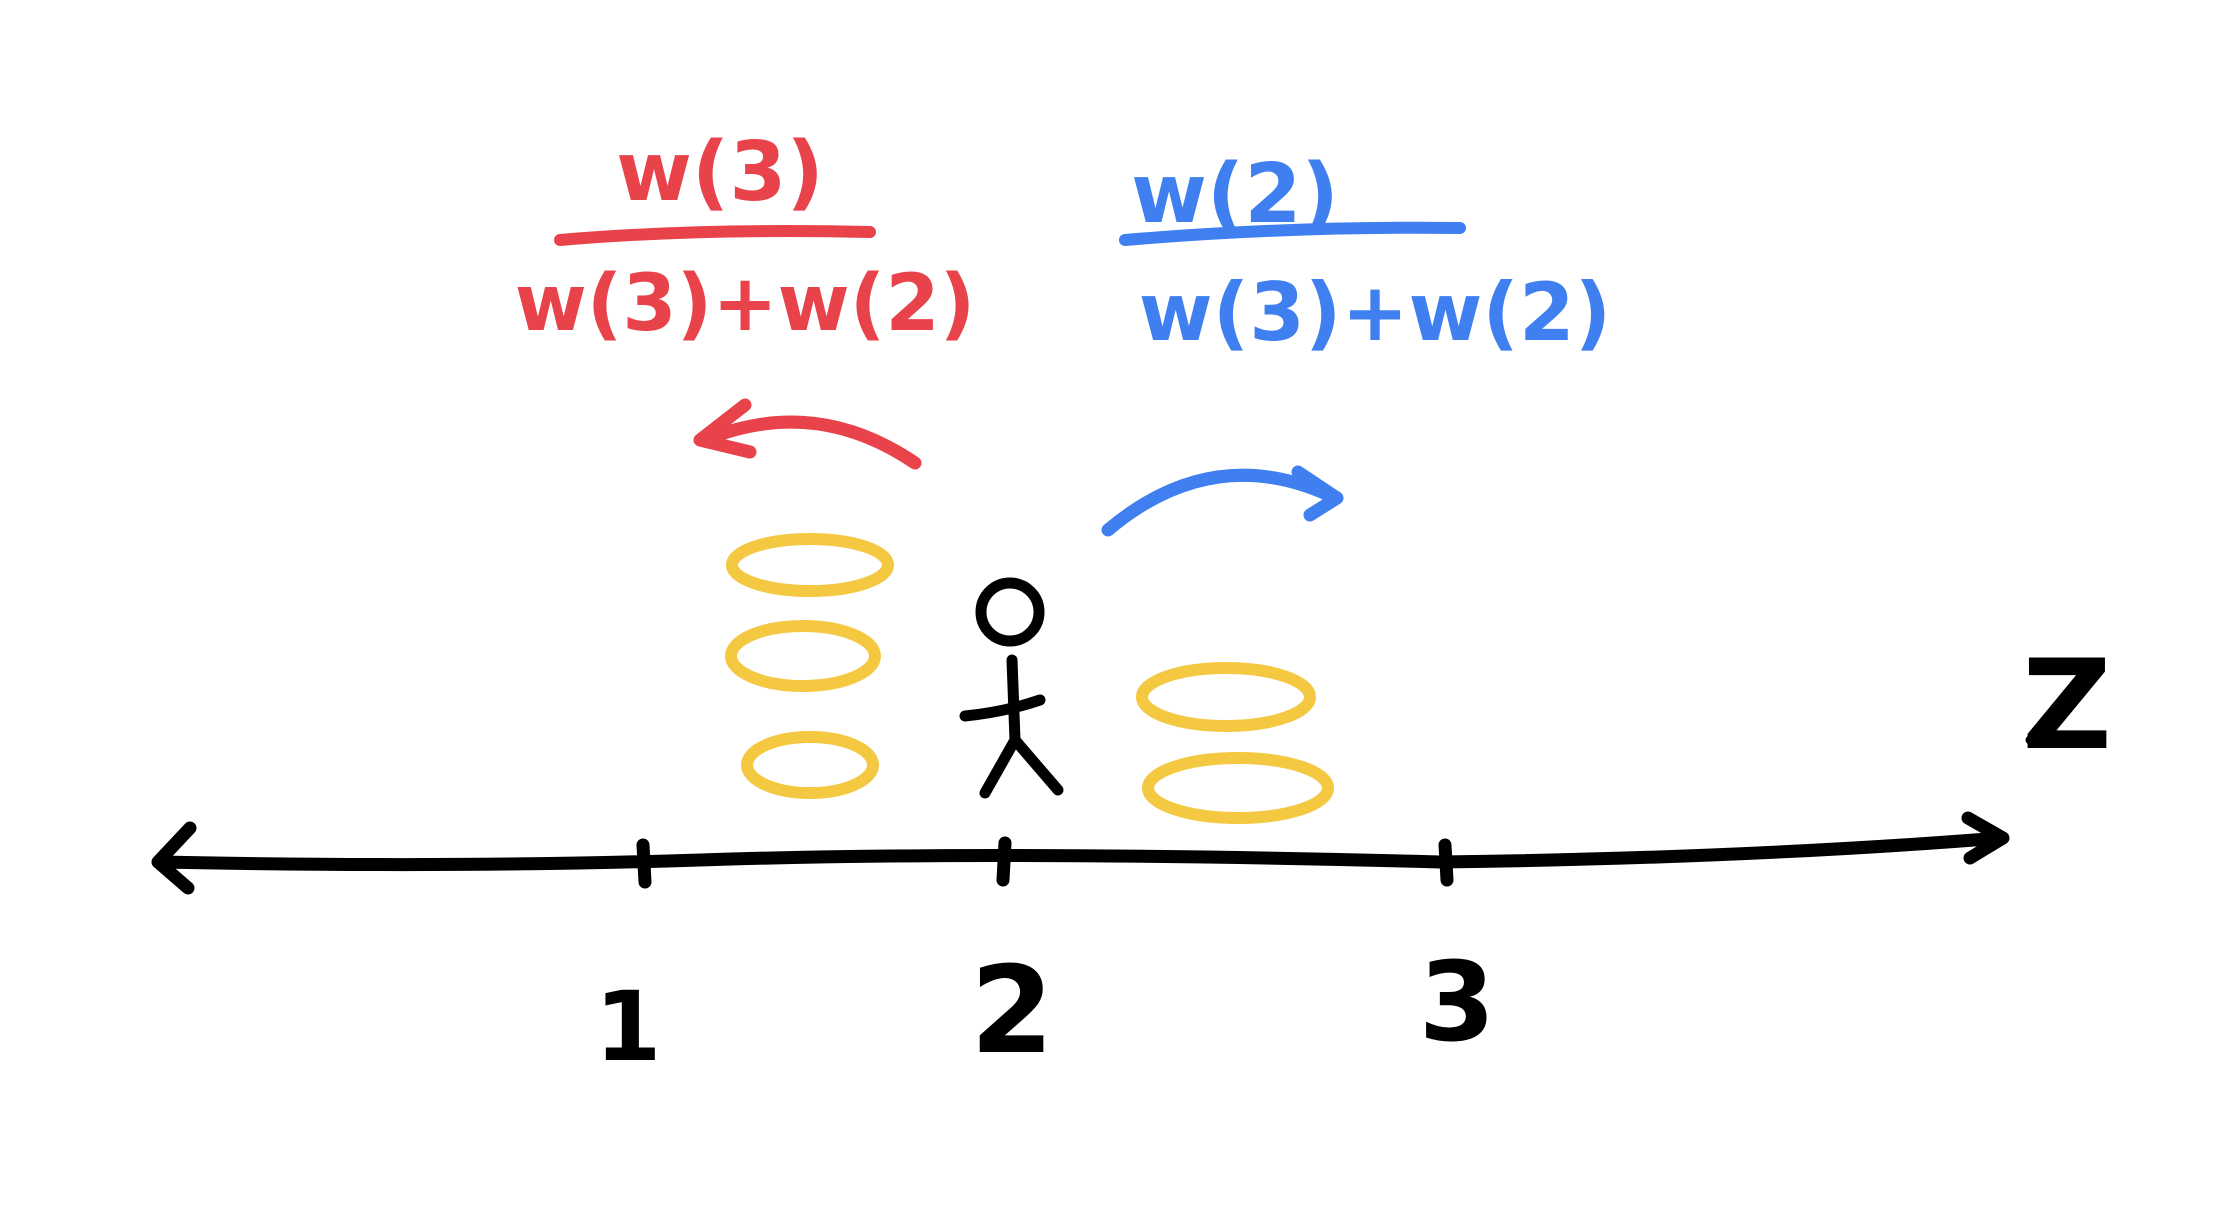 The width and height of the screenshot is (2230, 1212). Describe the element at coordinates (715, 235) in the screenshot. I see `left-fraction-bar` at that location.